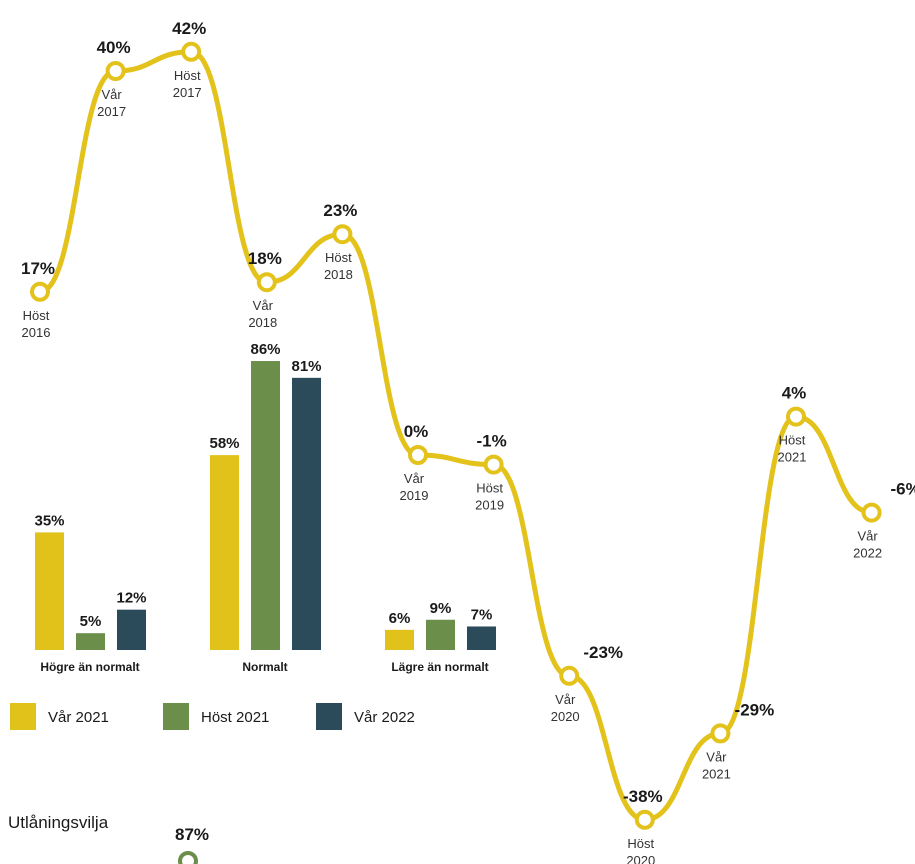 The width and height of the screenshot is (915, 864). What do you see at coordinates (340, 210) in the screenshot?
I see `value-label: 23%` at bounding box center [340, 210].